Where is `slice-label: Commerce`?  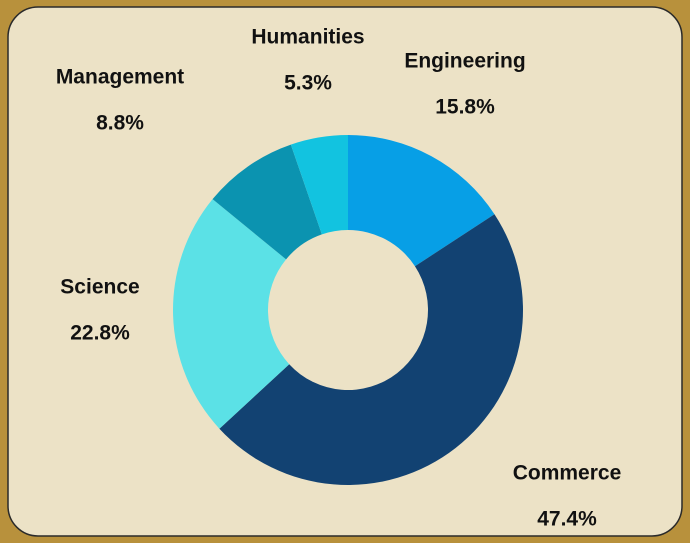
slice-label: Commerce is located at coordinates (567, 473).